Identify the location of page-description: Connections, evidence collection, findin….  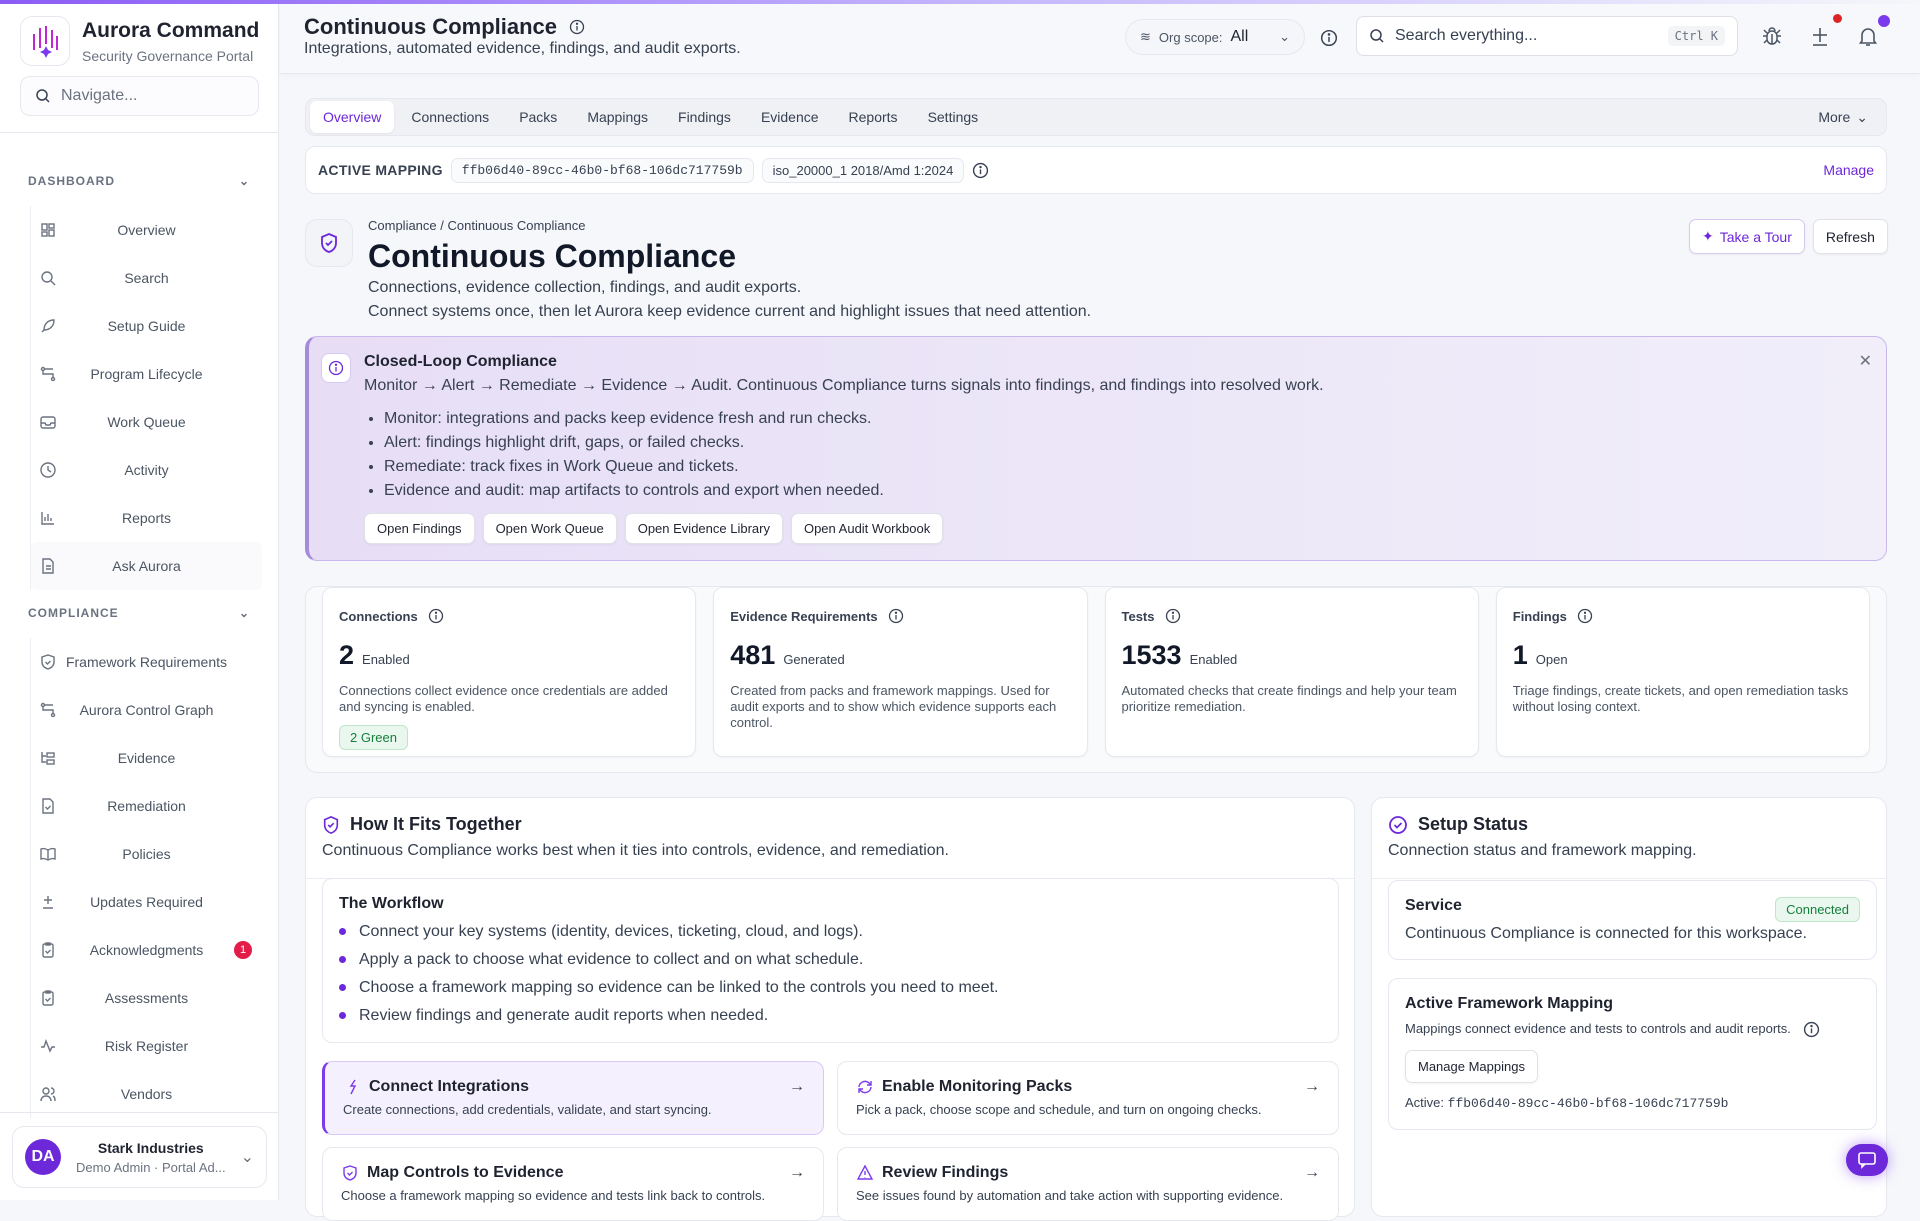
(585, 287).